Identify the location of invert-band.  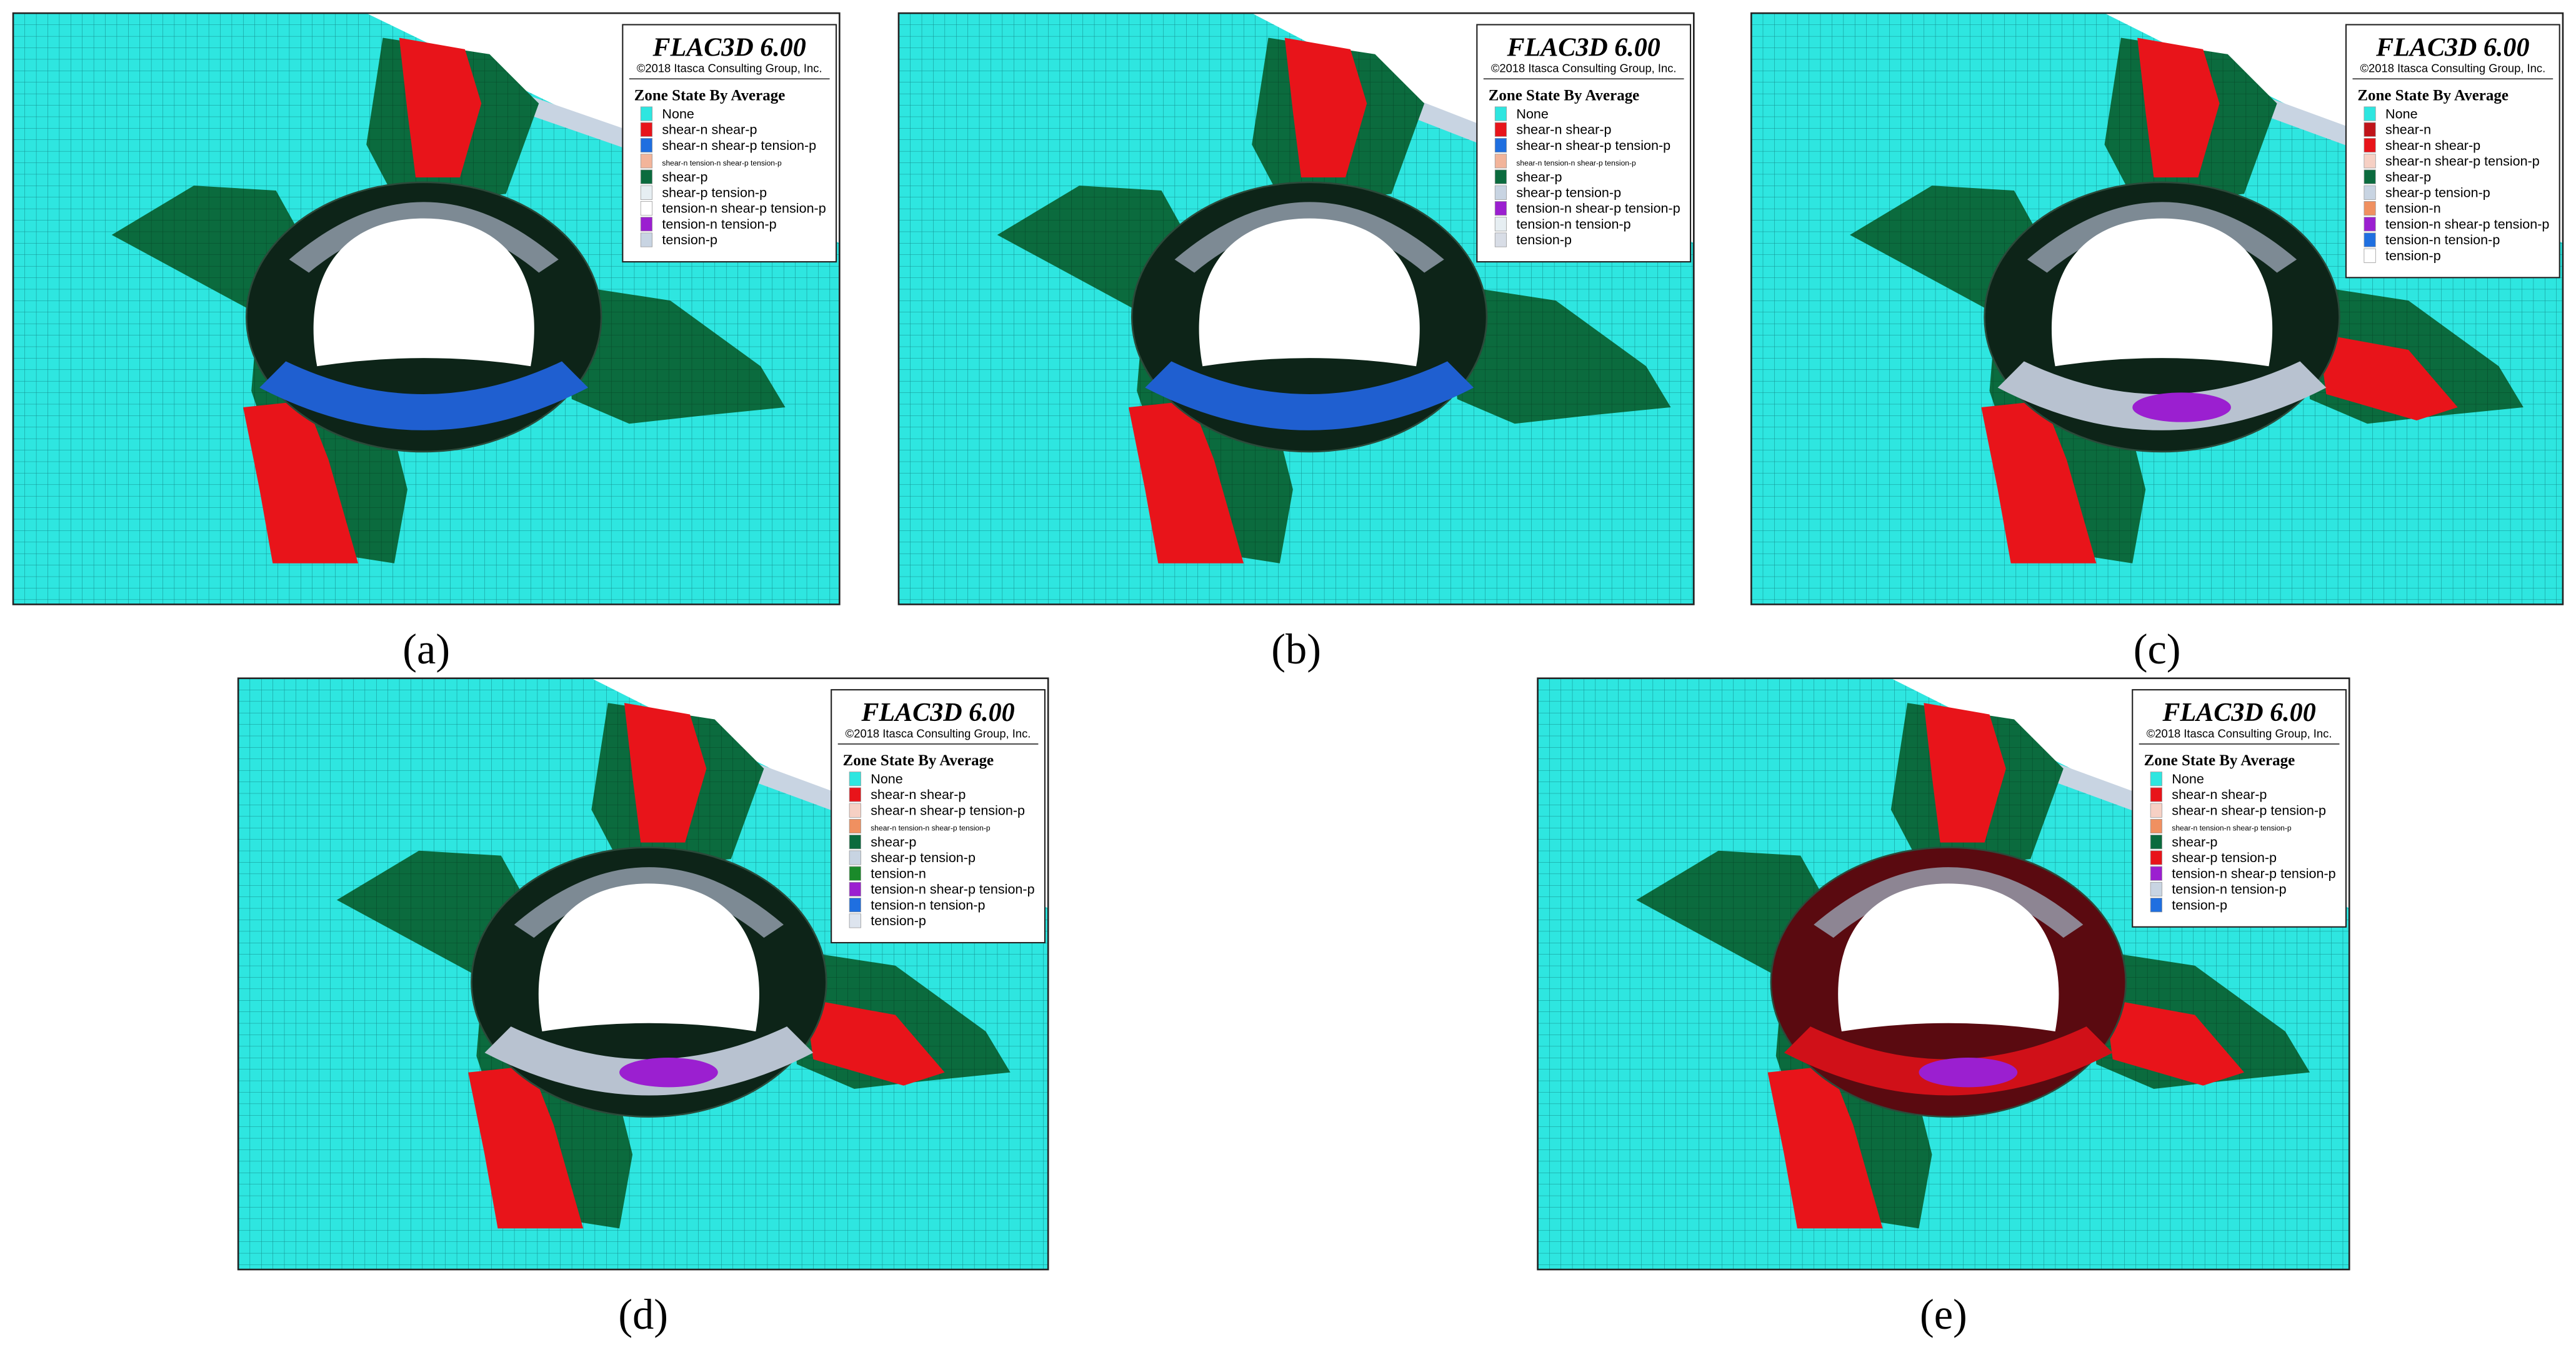
(1309, 395).